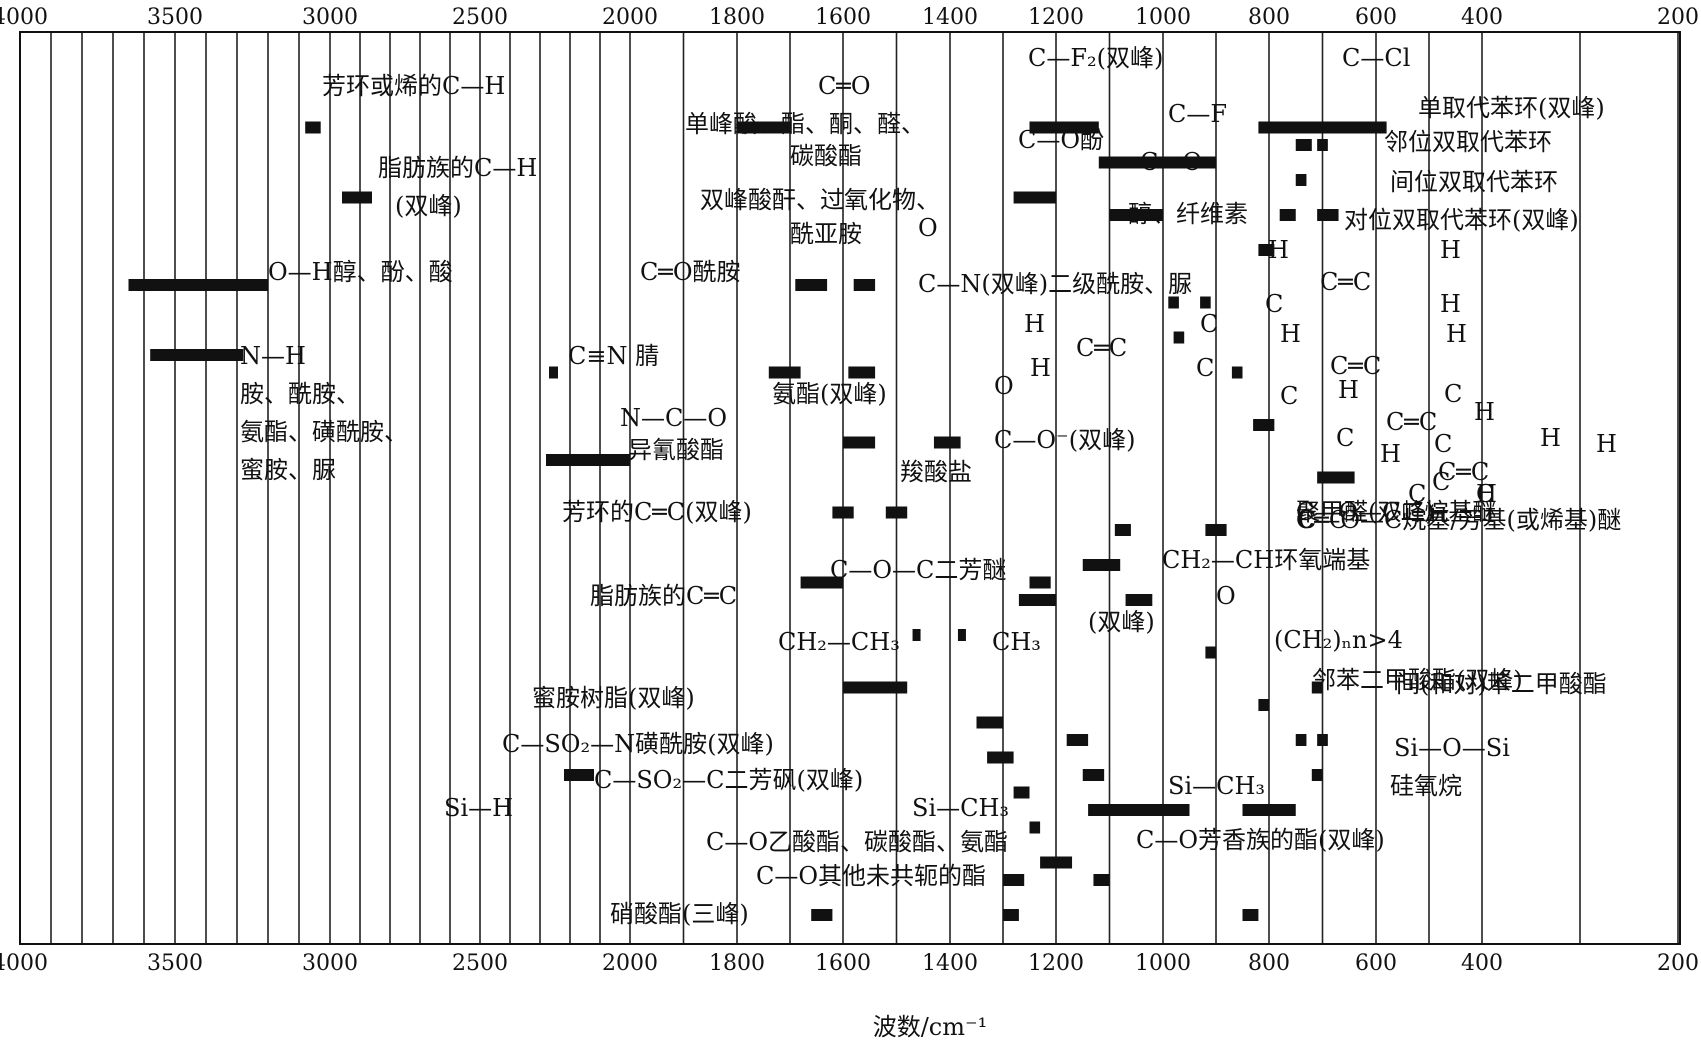 The image size is (1701, 1050). Describe the element at coordinates (1016, 642) in the screenshot. I see `group-label: CH₃` at that location.